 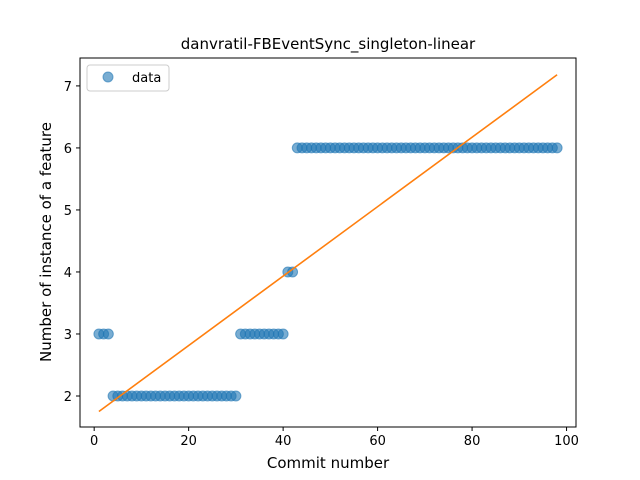 I want to click on y-tick-label: 2, so click(x=68, y=397).